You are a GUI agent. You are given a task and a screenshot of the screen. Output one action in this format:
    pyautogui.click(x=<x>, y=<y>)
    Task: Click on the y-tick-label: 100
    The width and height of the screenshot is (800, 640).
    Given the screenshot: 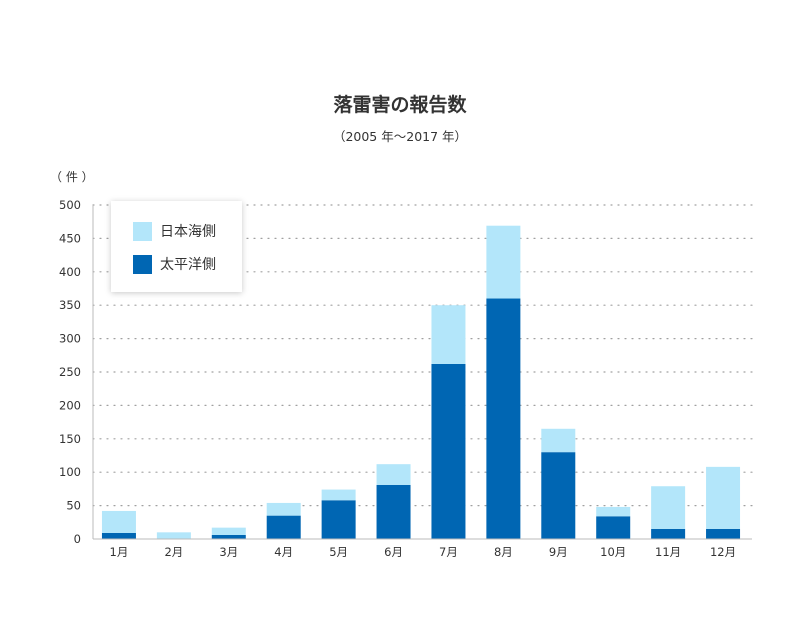 What is the action you would take?
    pyautogui.click(x=70, y=472)
    